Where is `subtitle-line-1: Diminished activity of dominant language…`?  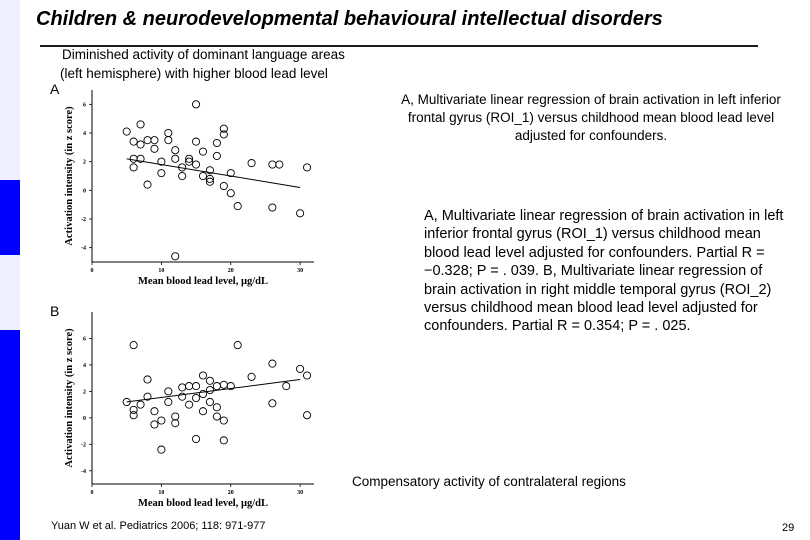
subtitle-line-1: Diminished activity of dominant language… is located at coordinates (203, 54).